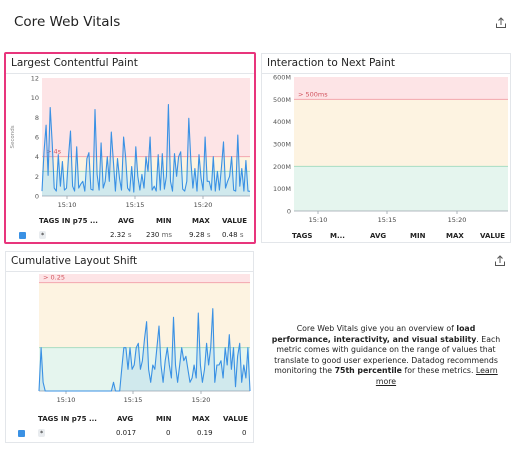 The width and height of the screenshot is (518, 449). Describe the element at coordinates (205, 433) in the screenshot. I see `max-cell: 0.19` at that location.